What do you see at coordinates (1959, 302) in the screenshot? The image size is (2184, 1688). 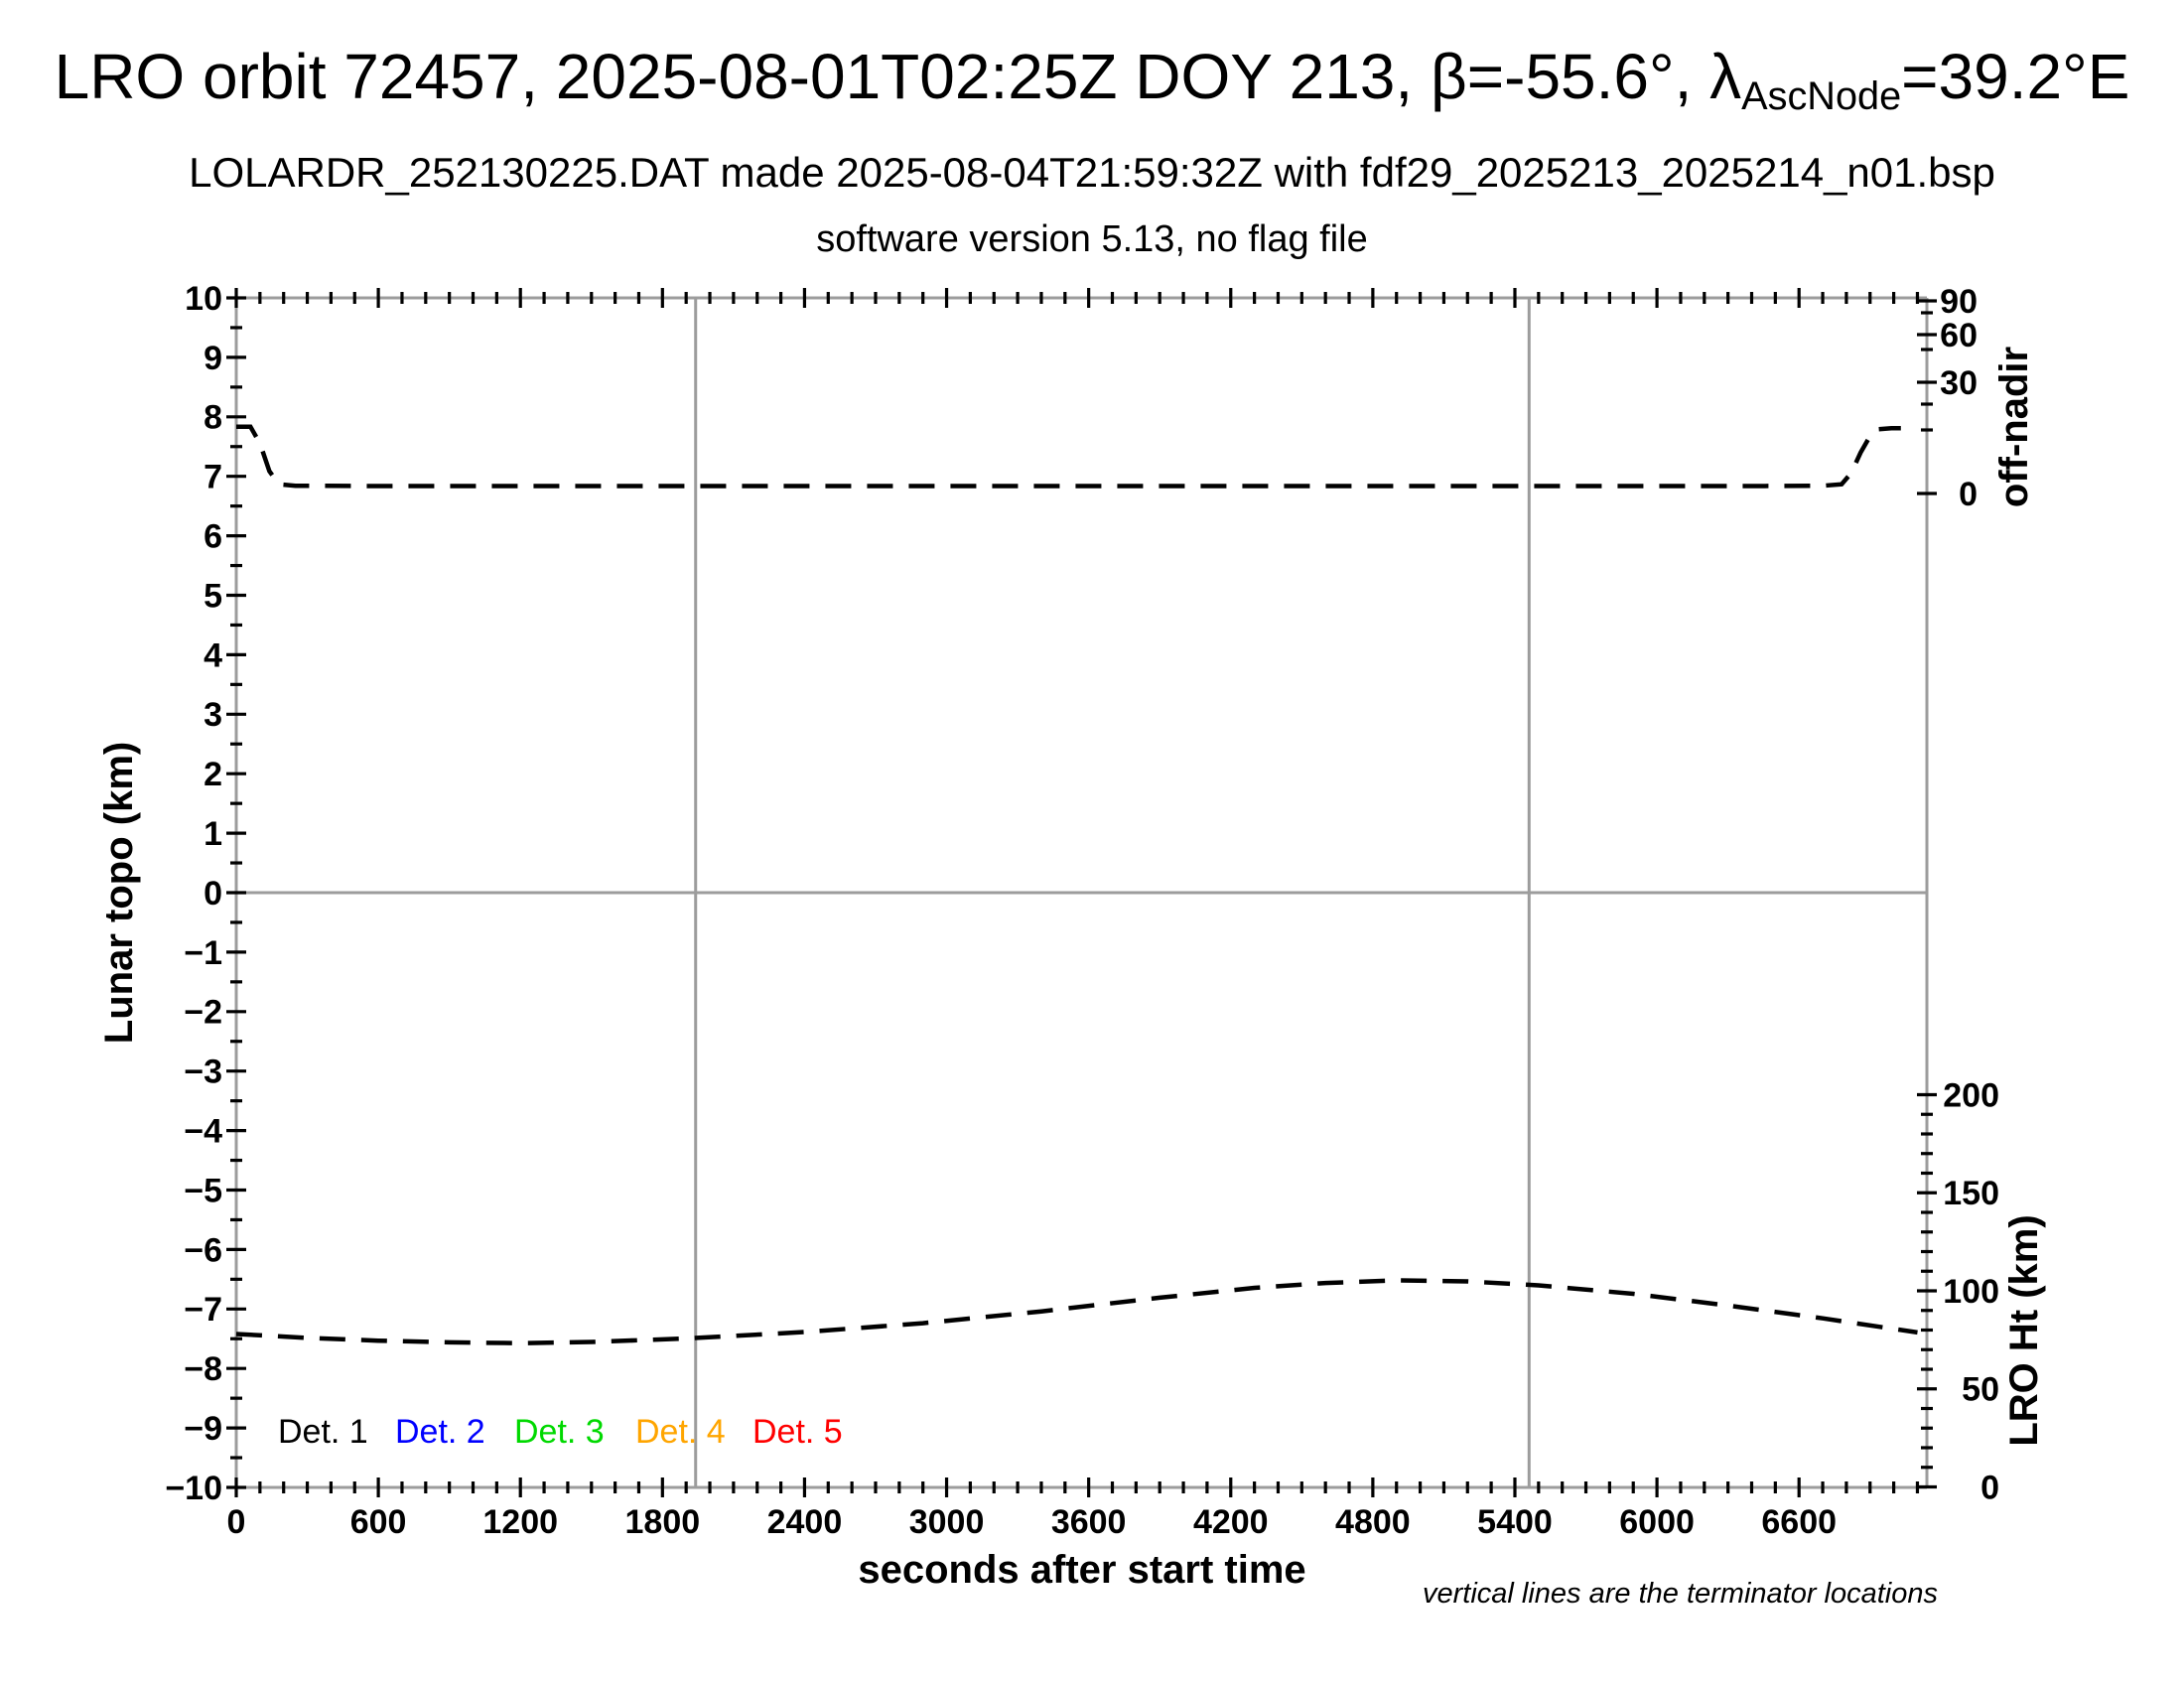 I see `off-nadir-tick-label: 90` at bounding box center [1959, 302].